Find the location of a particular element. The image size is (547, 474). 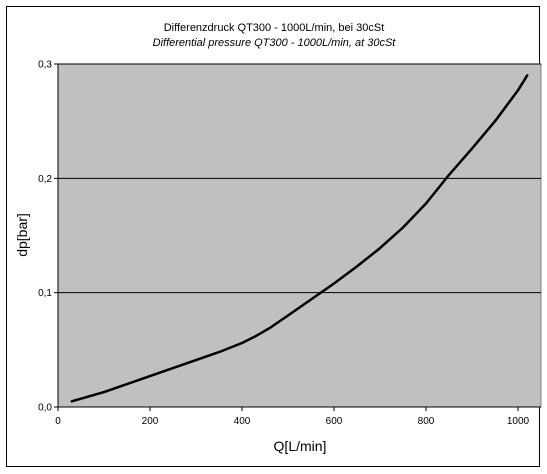

y-tick-label: 0,2 is located at coordinates (45, 179).